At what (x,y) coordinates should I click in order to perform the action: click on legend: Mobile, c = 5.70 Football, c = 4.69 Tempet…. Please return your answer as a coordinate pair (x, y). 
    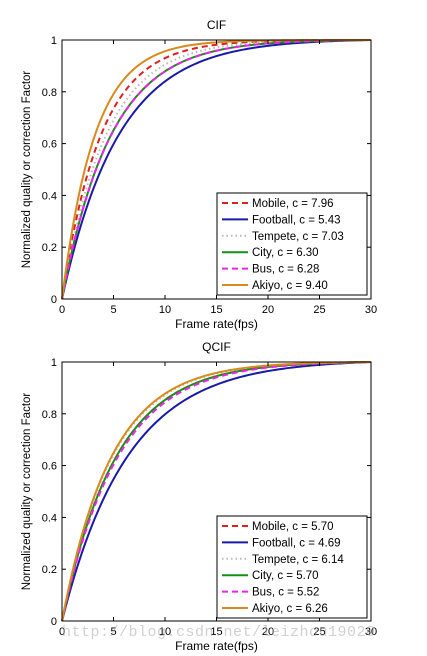
    Looking at the image, I should click on (292, 567).